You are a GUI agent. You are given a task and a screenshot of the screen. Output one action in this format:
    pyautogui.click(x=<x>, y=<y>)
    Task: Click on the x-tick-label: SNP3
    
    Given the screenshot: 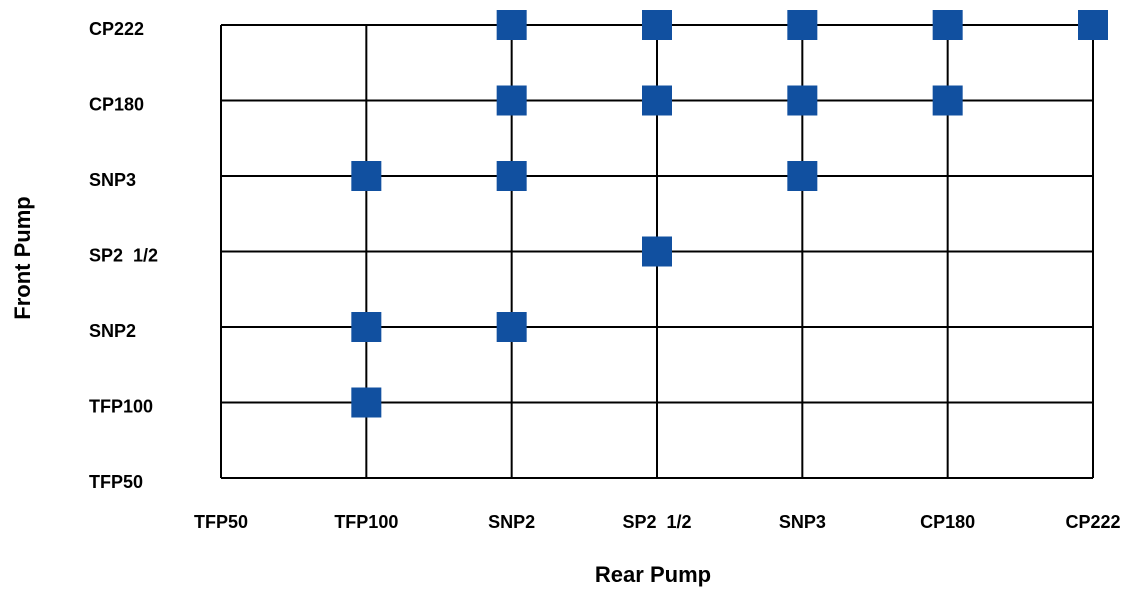 What is the action you would take?
    pyautogui.click(x=802, y=522)
    